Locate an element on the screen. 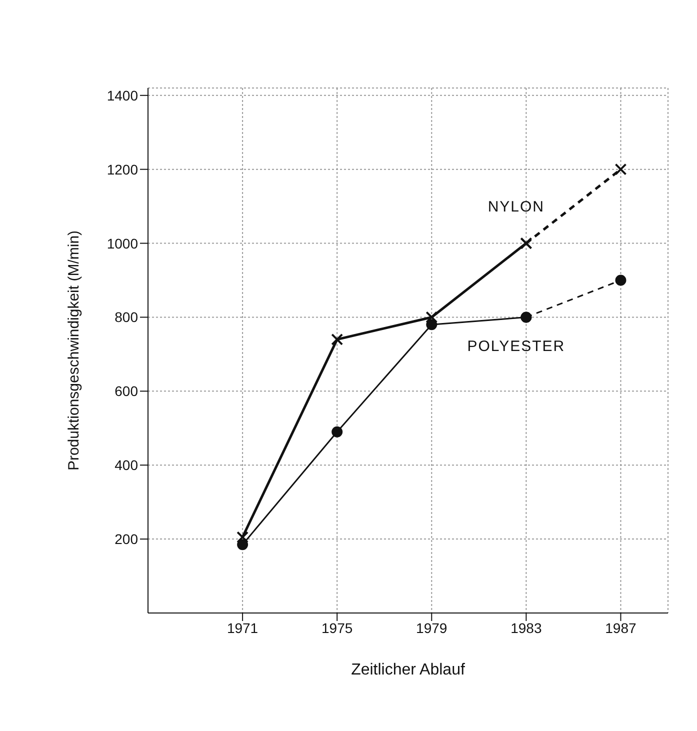 This screenshot has height=731, width=697. y-tick-label: 1000 is located at coordinates (122, 243).